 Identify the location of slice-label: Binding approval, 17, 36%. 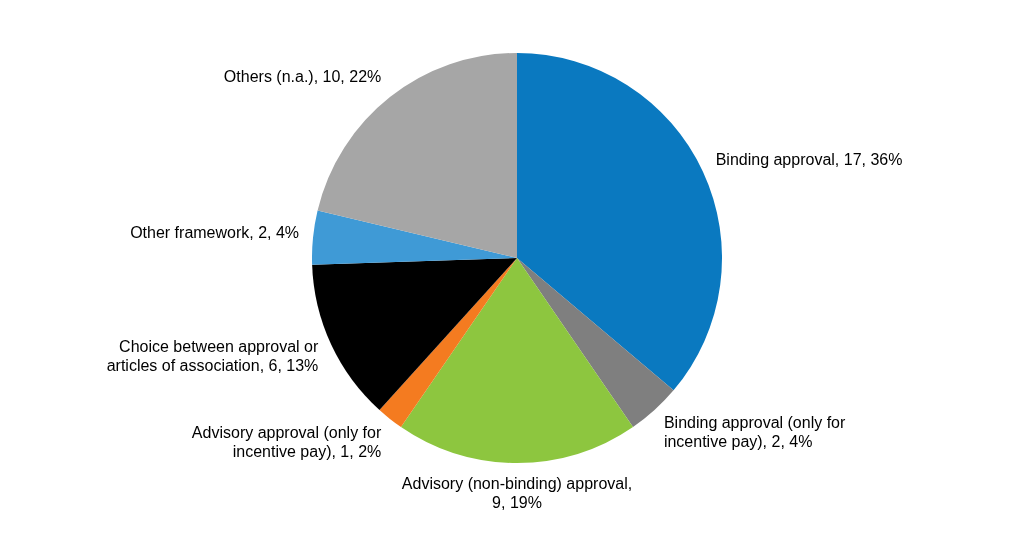
(809, 159).